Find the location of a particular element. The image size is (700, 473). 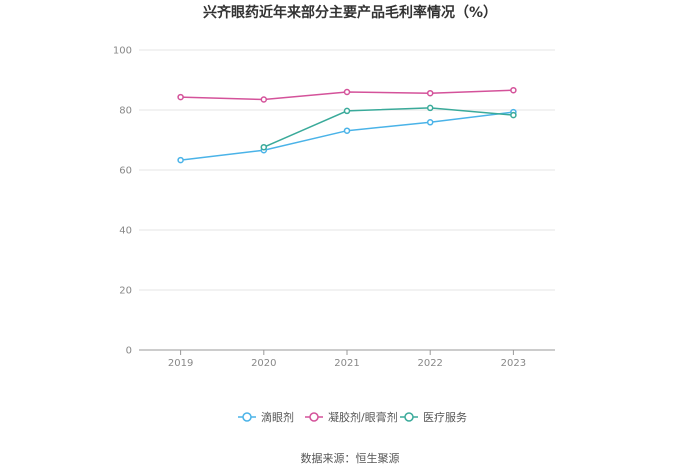

series-layer is located at coordinates (347, 125).